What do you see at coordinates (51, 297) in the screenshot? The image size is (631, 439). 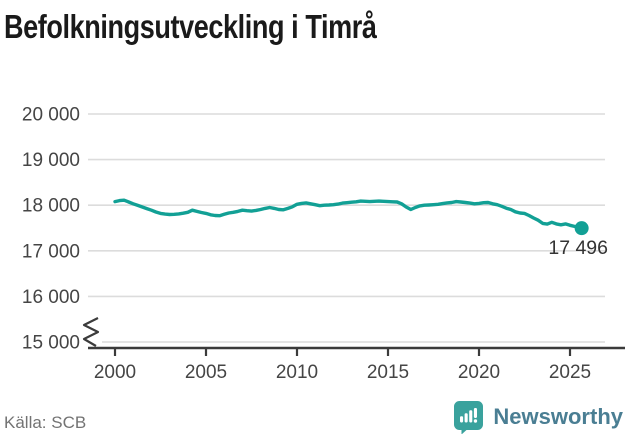 I see `y-axis-tick-label: 16 000` at bounding box center [51, 297].